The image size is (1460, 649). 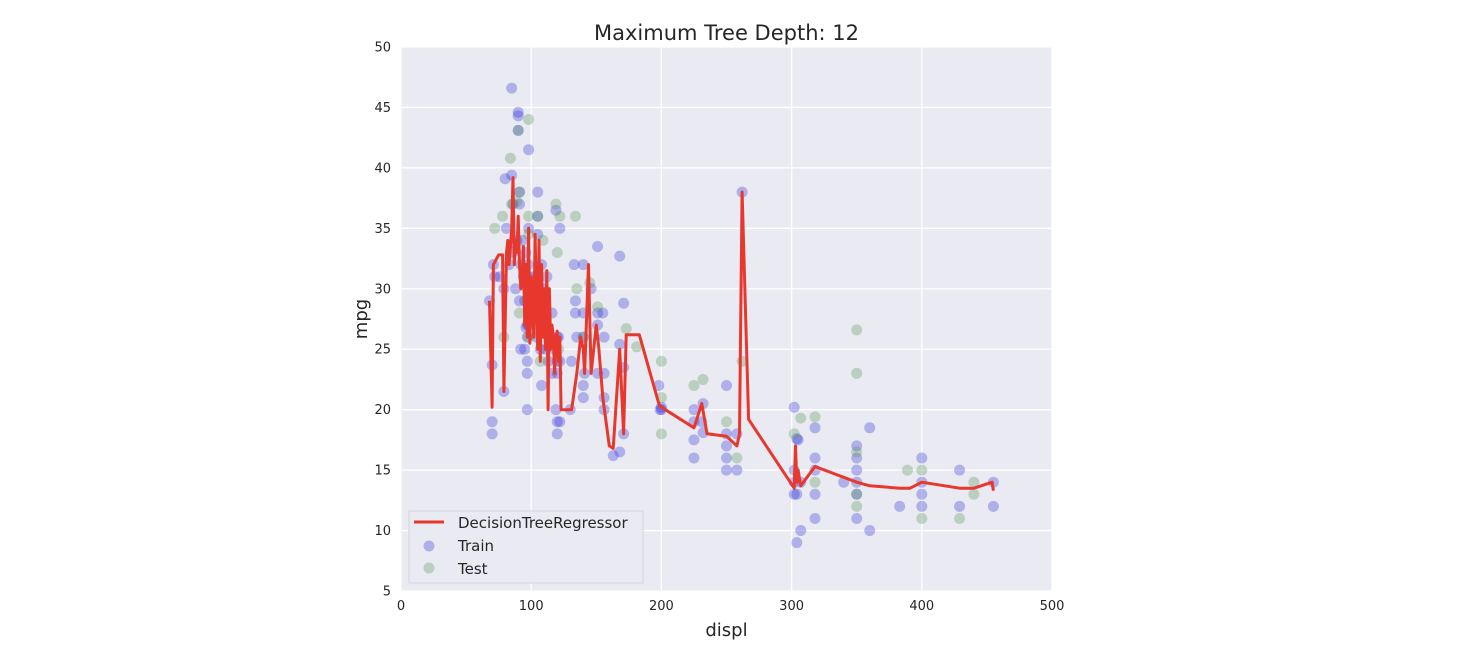 I want to click on x-axis-label: displ, so click(x=726, y=630).